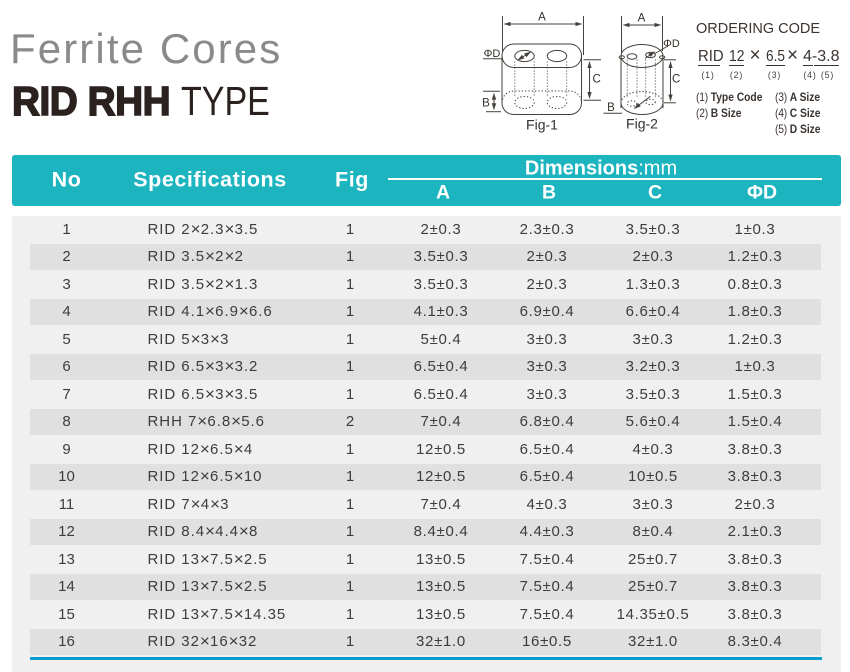  I want to click on svg-text: Fig-2, so click(642, 124).